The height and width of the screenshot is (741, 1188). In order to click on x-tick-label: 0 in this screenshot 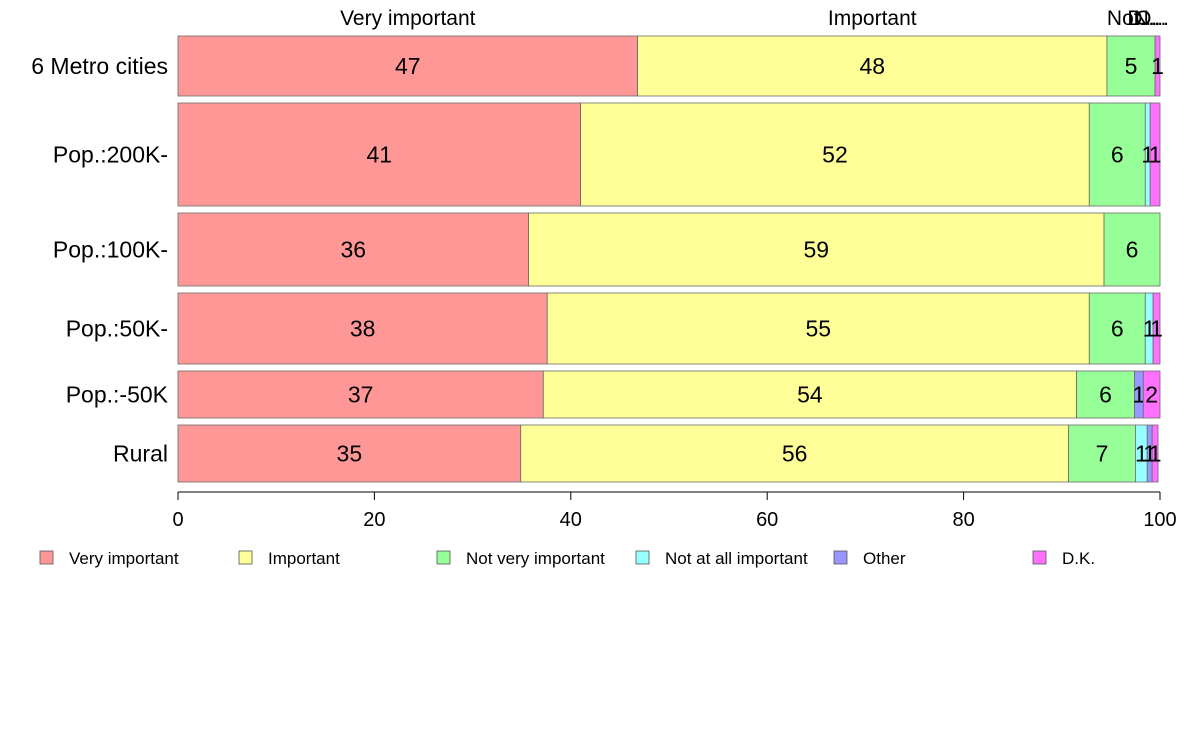, I will do `click(177, 520)`.